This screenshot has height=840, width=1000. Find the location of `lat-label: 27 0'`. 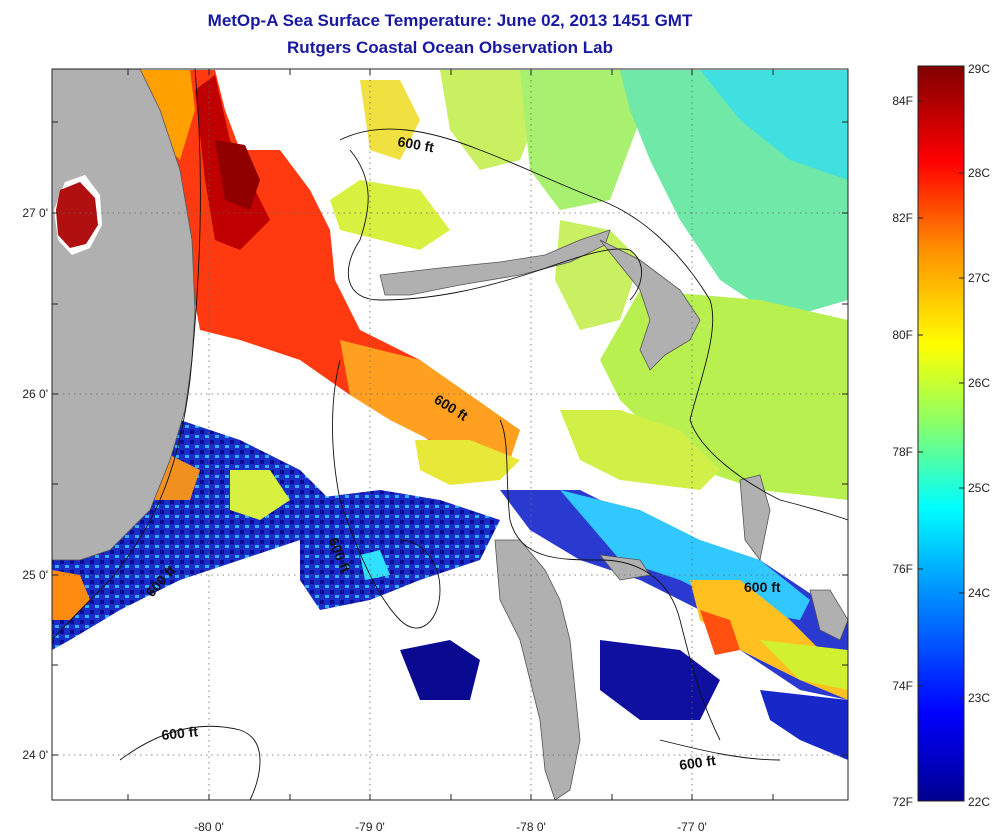

lat-label: 27 0' is located at coordinates (35, 213).